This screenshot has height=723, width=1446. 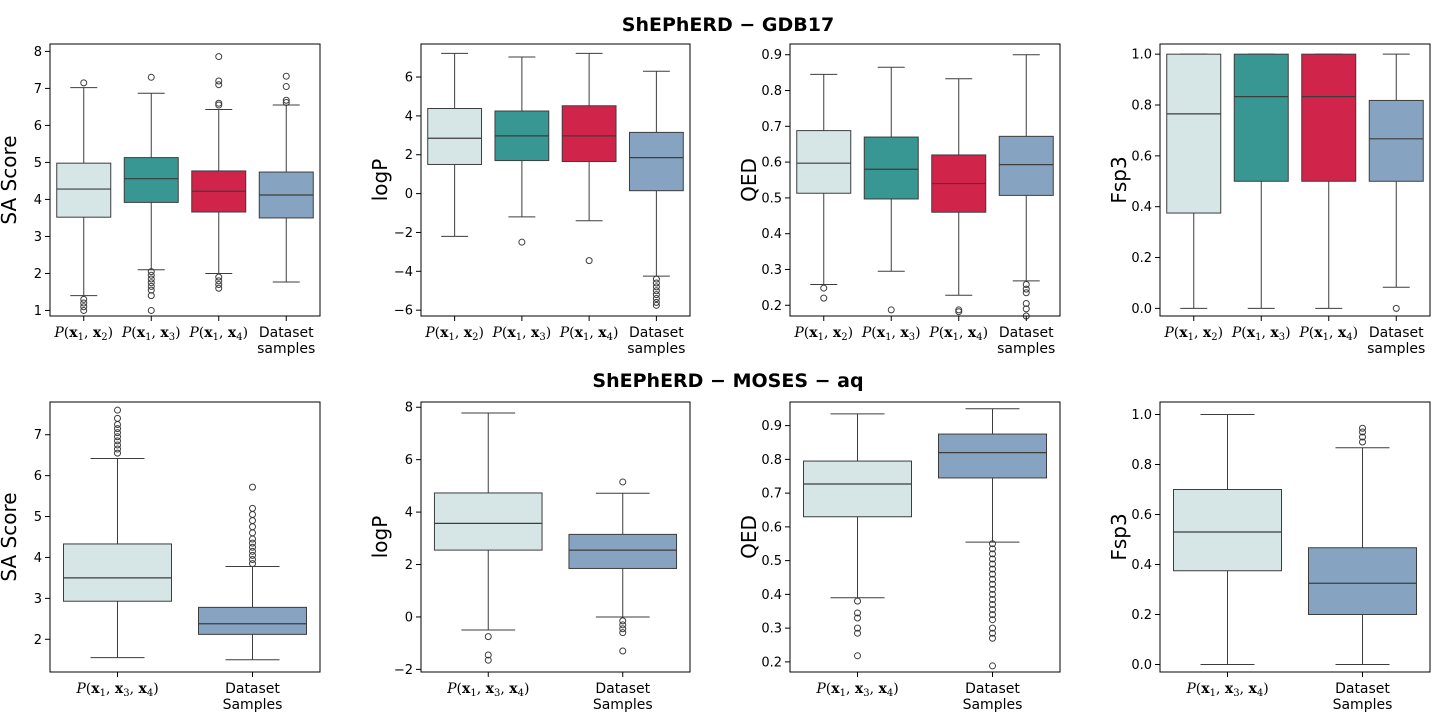 What do you see at coordinates (823, 334) in the screenshot?
I see `x-tick-label-2-0: P(x1, x2)` at bounding box center [823, 334].